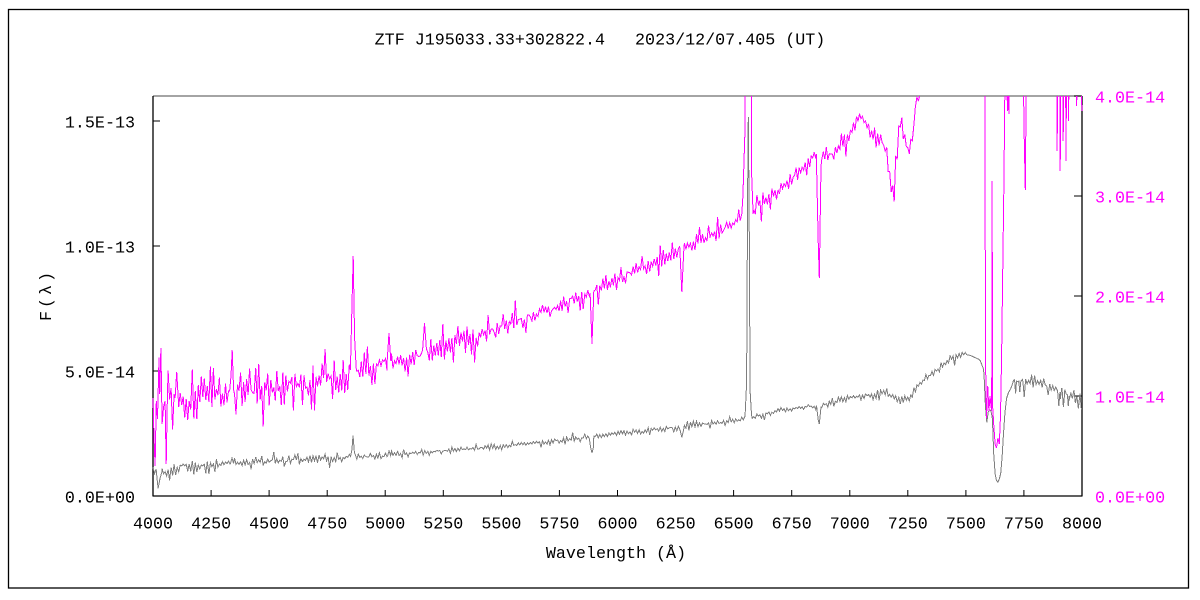 The height and width of the screenshot is (600, 1200). What do you see at coordinates (47, 295) in the screenshot?
I see `svg-text: F(λ)` at bounding box center [47, 295].